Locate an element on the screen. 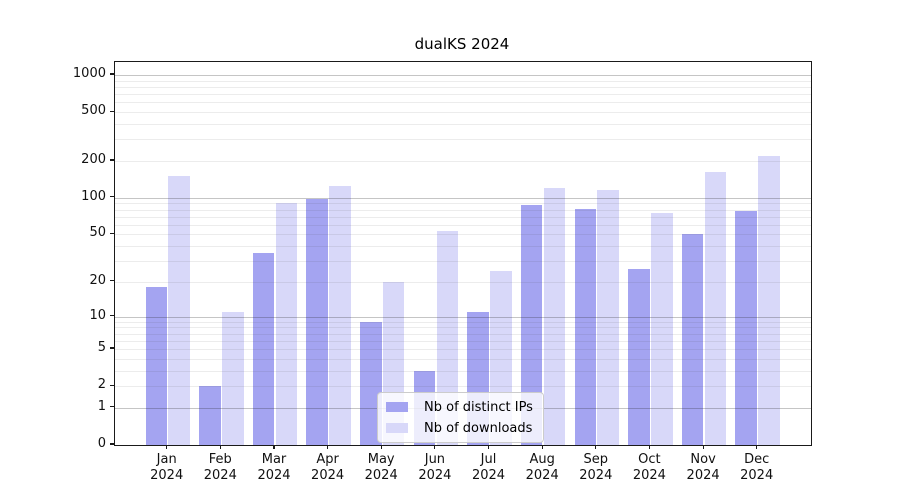  x-axis-tick-sep-2024 is located at coordinates (596, 447).